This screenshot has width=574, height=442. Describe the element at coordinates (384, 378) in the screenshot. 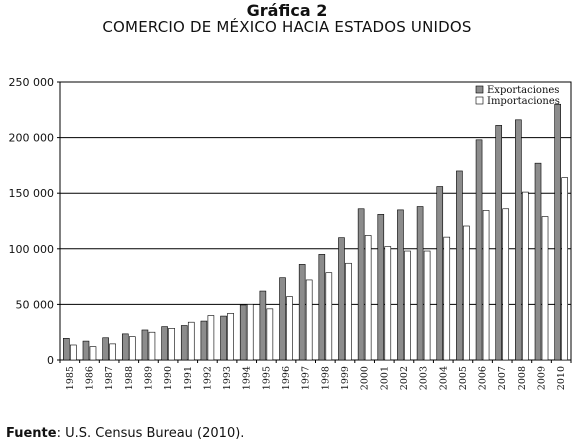

I see `x-tick-label: 2001` at that location.